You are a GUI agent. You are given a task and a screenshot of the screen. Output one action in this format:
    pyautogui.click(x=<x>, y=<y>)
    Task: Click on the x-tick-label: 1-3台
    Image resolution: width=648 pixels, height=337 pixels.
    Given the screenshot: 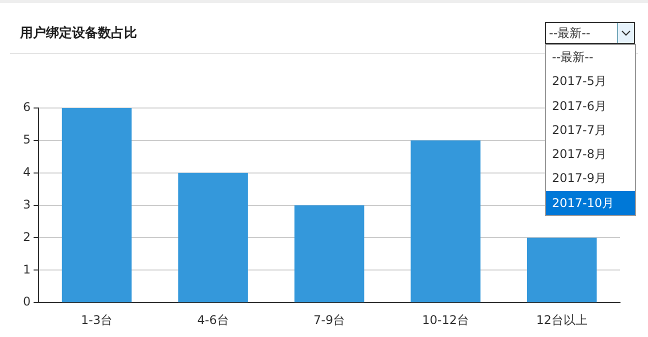 What is the action you would take?
    pyautogui.click(x=96, y=319)
    